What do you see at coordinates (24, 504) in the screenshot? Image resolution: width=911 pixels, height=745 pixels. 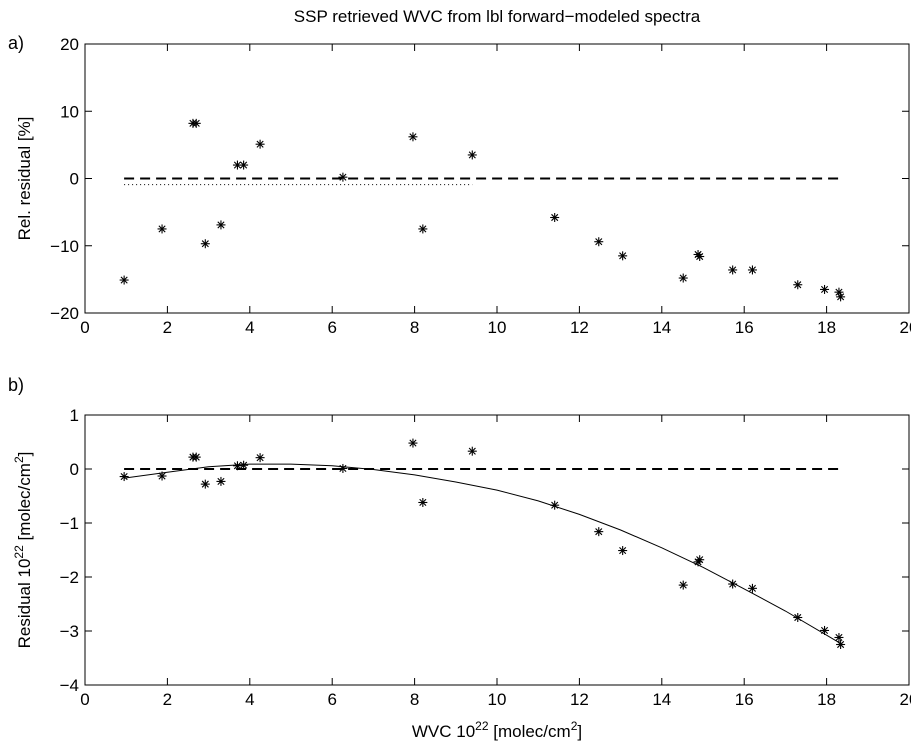 I see `y-label-rest: [molec/cm` at bounding box center [24, 504].